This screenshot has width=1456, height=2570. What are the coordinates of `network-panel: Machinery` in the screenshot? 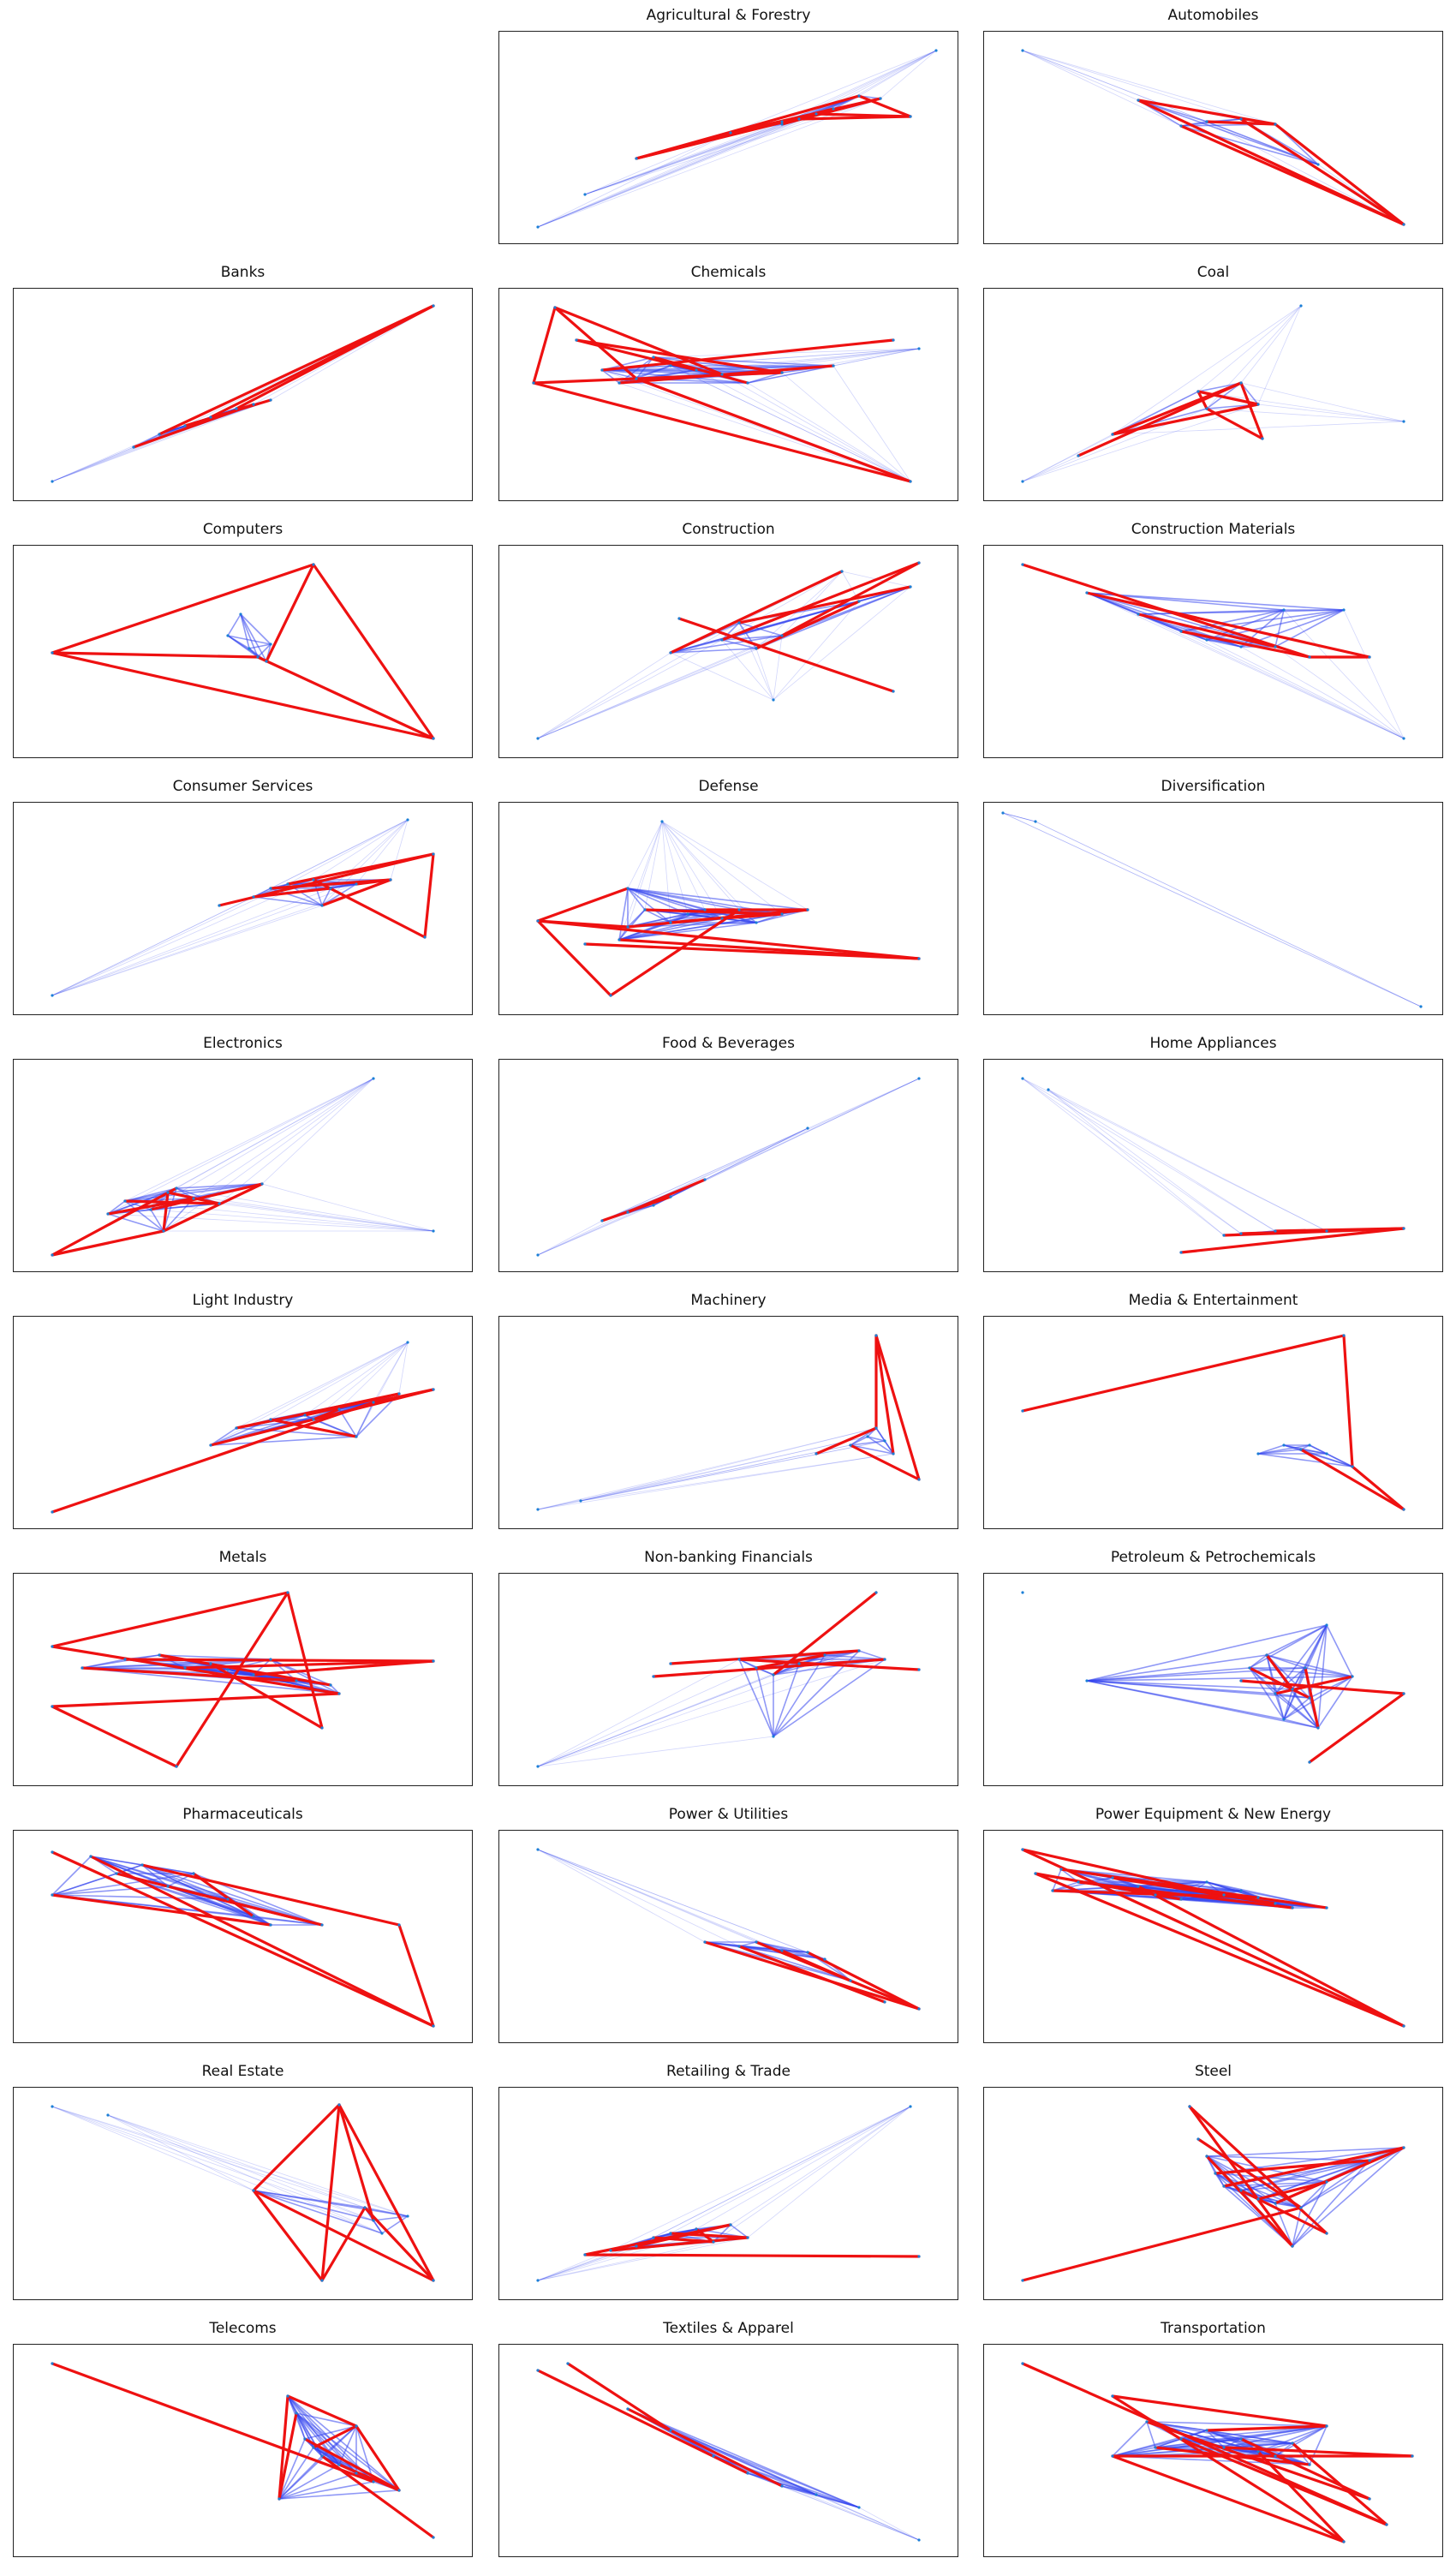 It's located at (728, 1409).